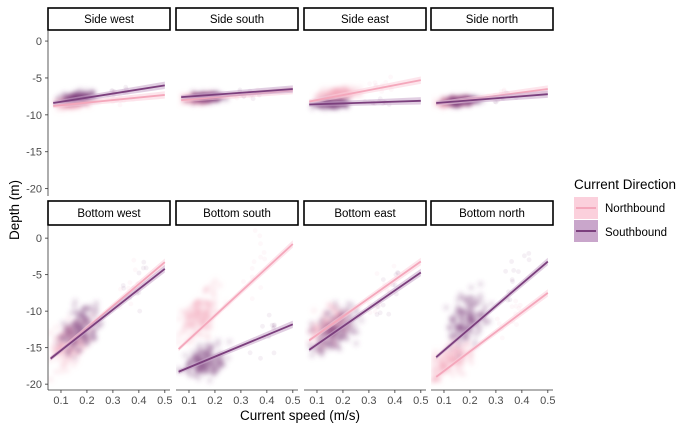  Describe the element at coordinates (109, 213) in the screenshot. I see `strip-bottom-west` at that location.